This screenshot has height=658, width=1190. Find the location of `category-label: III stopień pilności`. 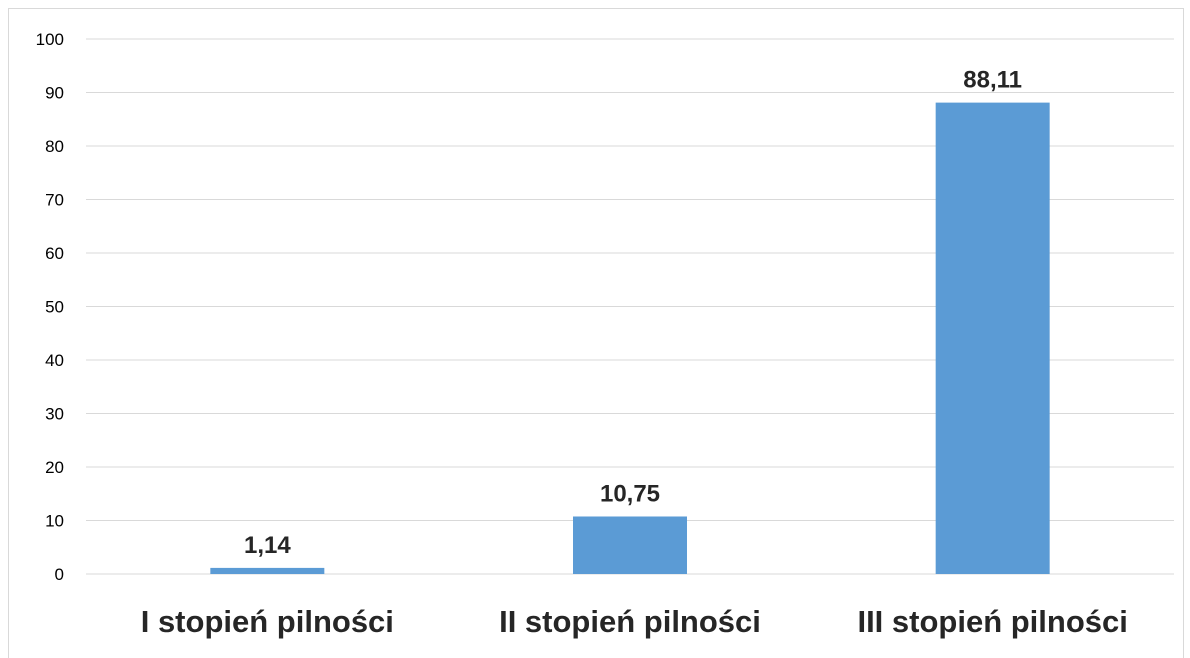

category-label: III stopień pilności is located at coordinates (992, 621).